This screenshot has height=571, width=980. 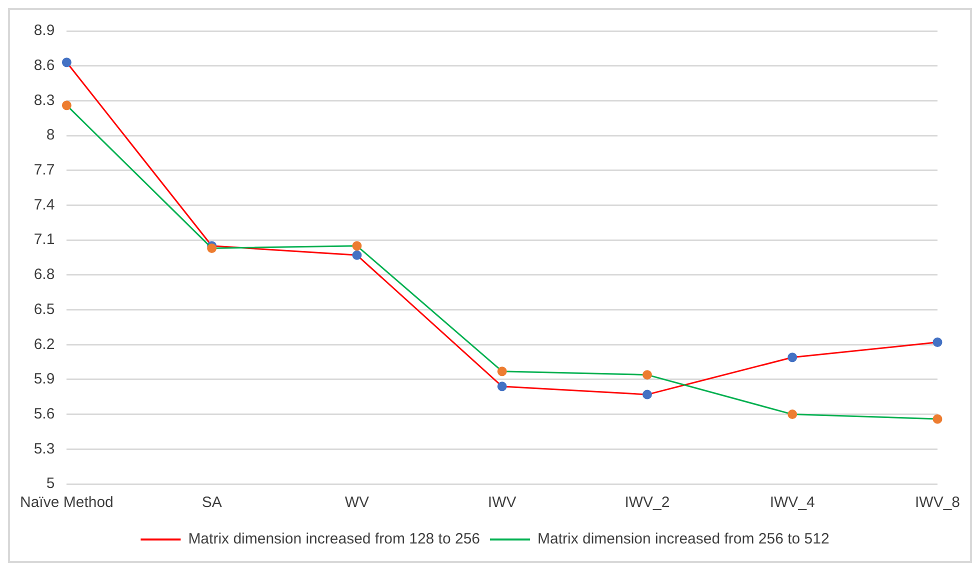 I want to click on x-tick-label: WV, so click(x=357, y=503).